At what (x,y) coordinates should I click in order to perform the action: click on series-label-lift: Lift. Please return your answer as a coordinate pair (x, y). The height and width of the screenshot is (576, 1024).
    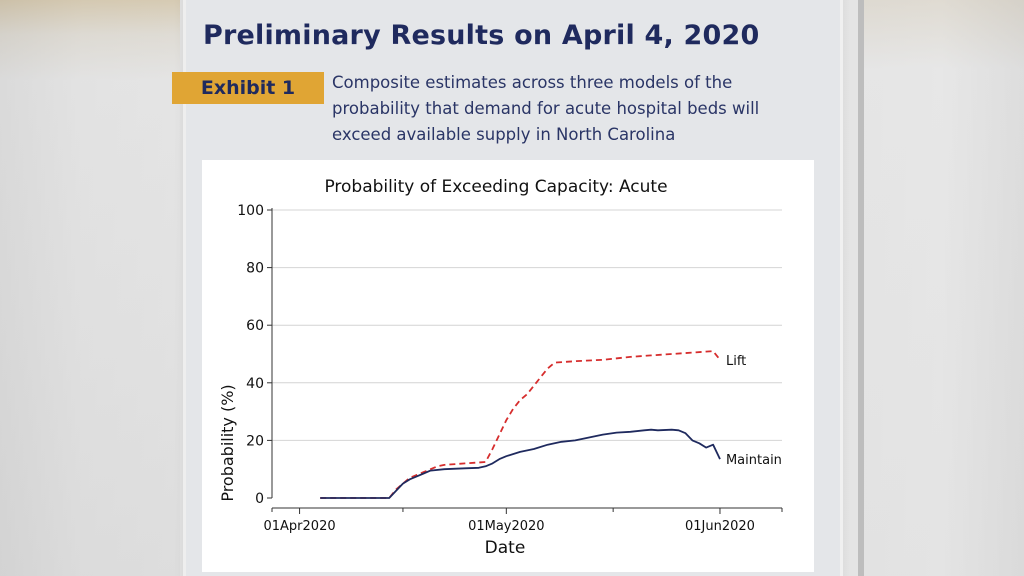
    Looking at the image, I should click on (736, 361).